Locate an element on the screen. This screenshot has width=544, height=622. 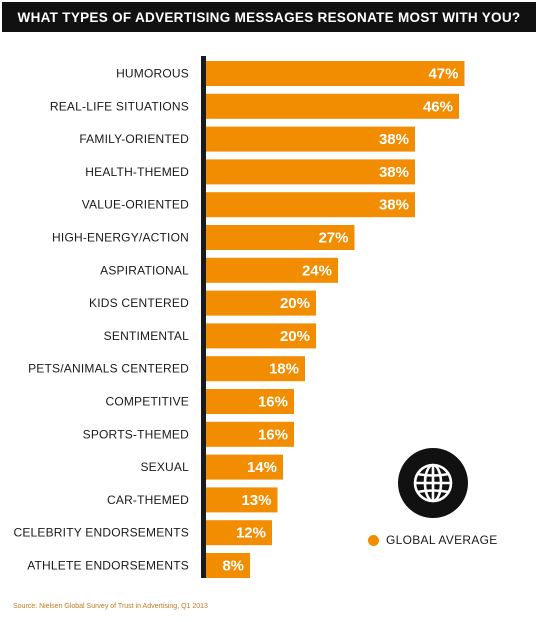
value-label-9: 18% is located at coordinates (284, 369).